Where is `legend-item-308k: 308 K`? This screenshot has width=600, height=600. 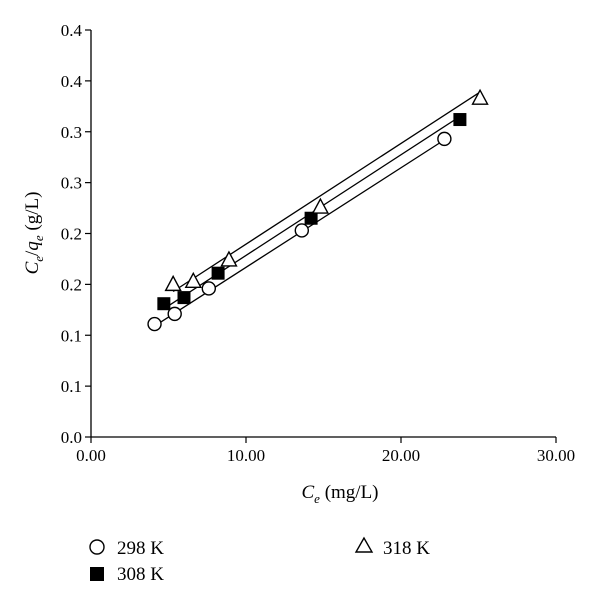 legend-item-308k: 308 K is located at coordinates (127, 574).